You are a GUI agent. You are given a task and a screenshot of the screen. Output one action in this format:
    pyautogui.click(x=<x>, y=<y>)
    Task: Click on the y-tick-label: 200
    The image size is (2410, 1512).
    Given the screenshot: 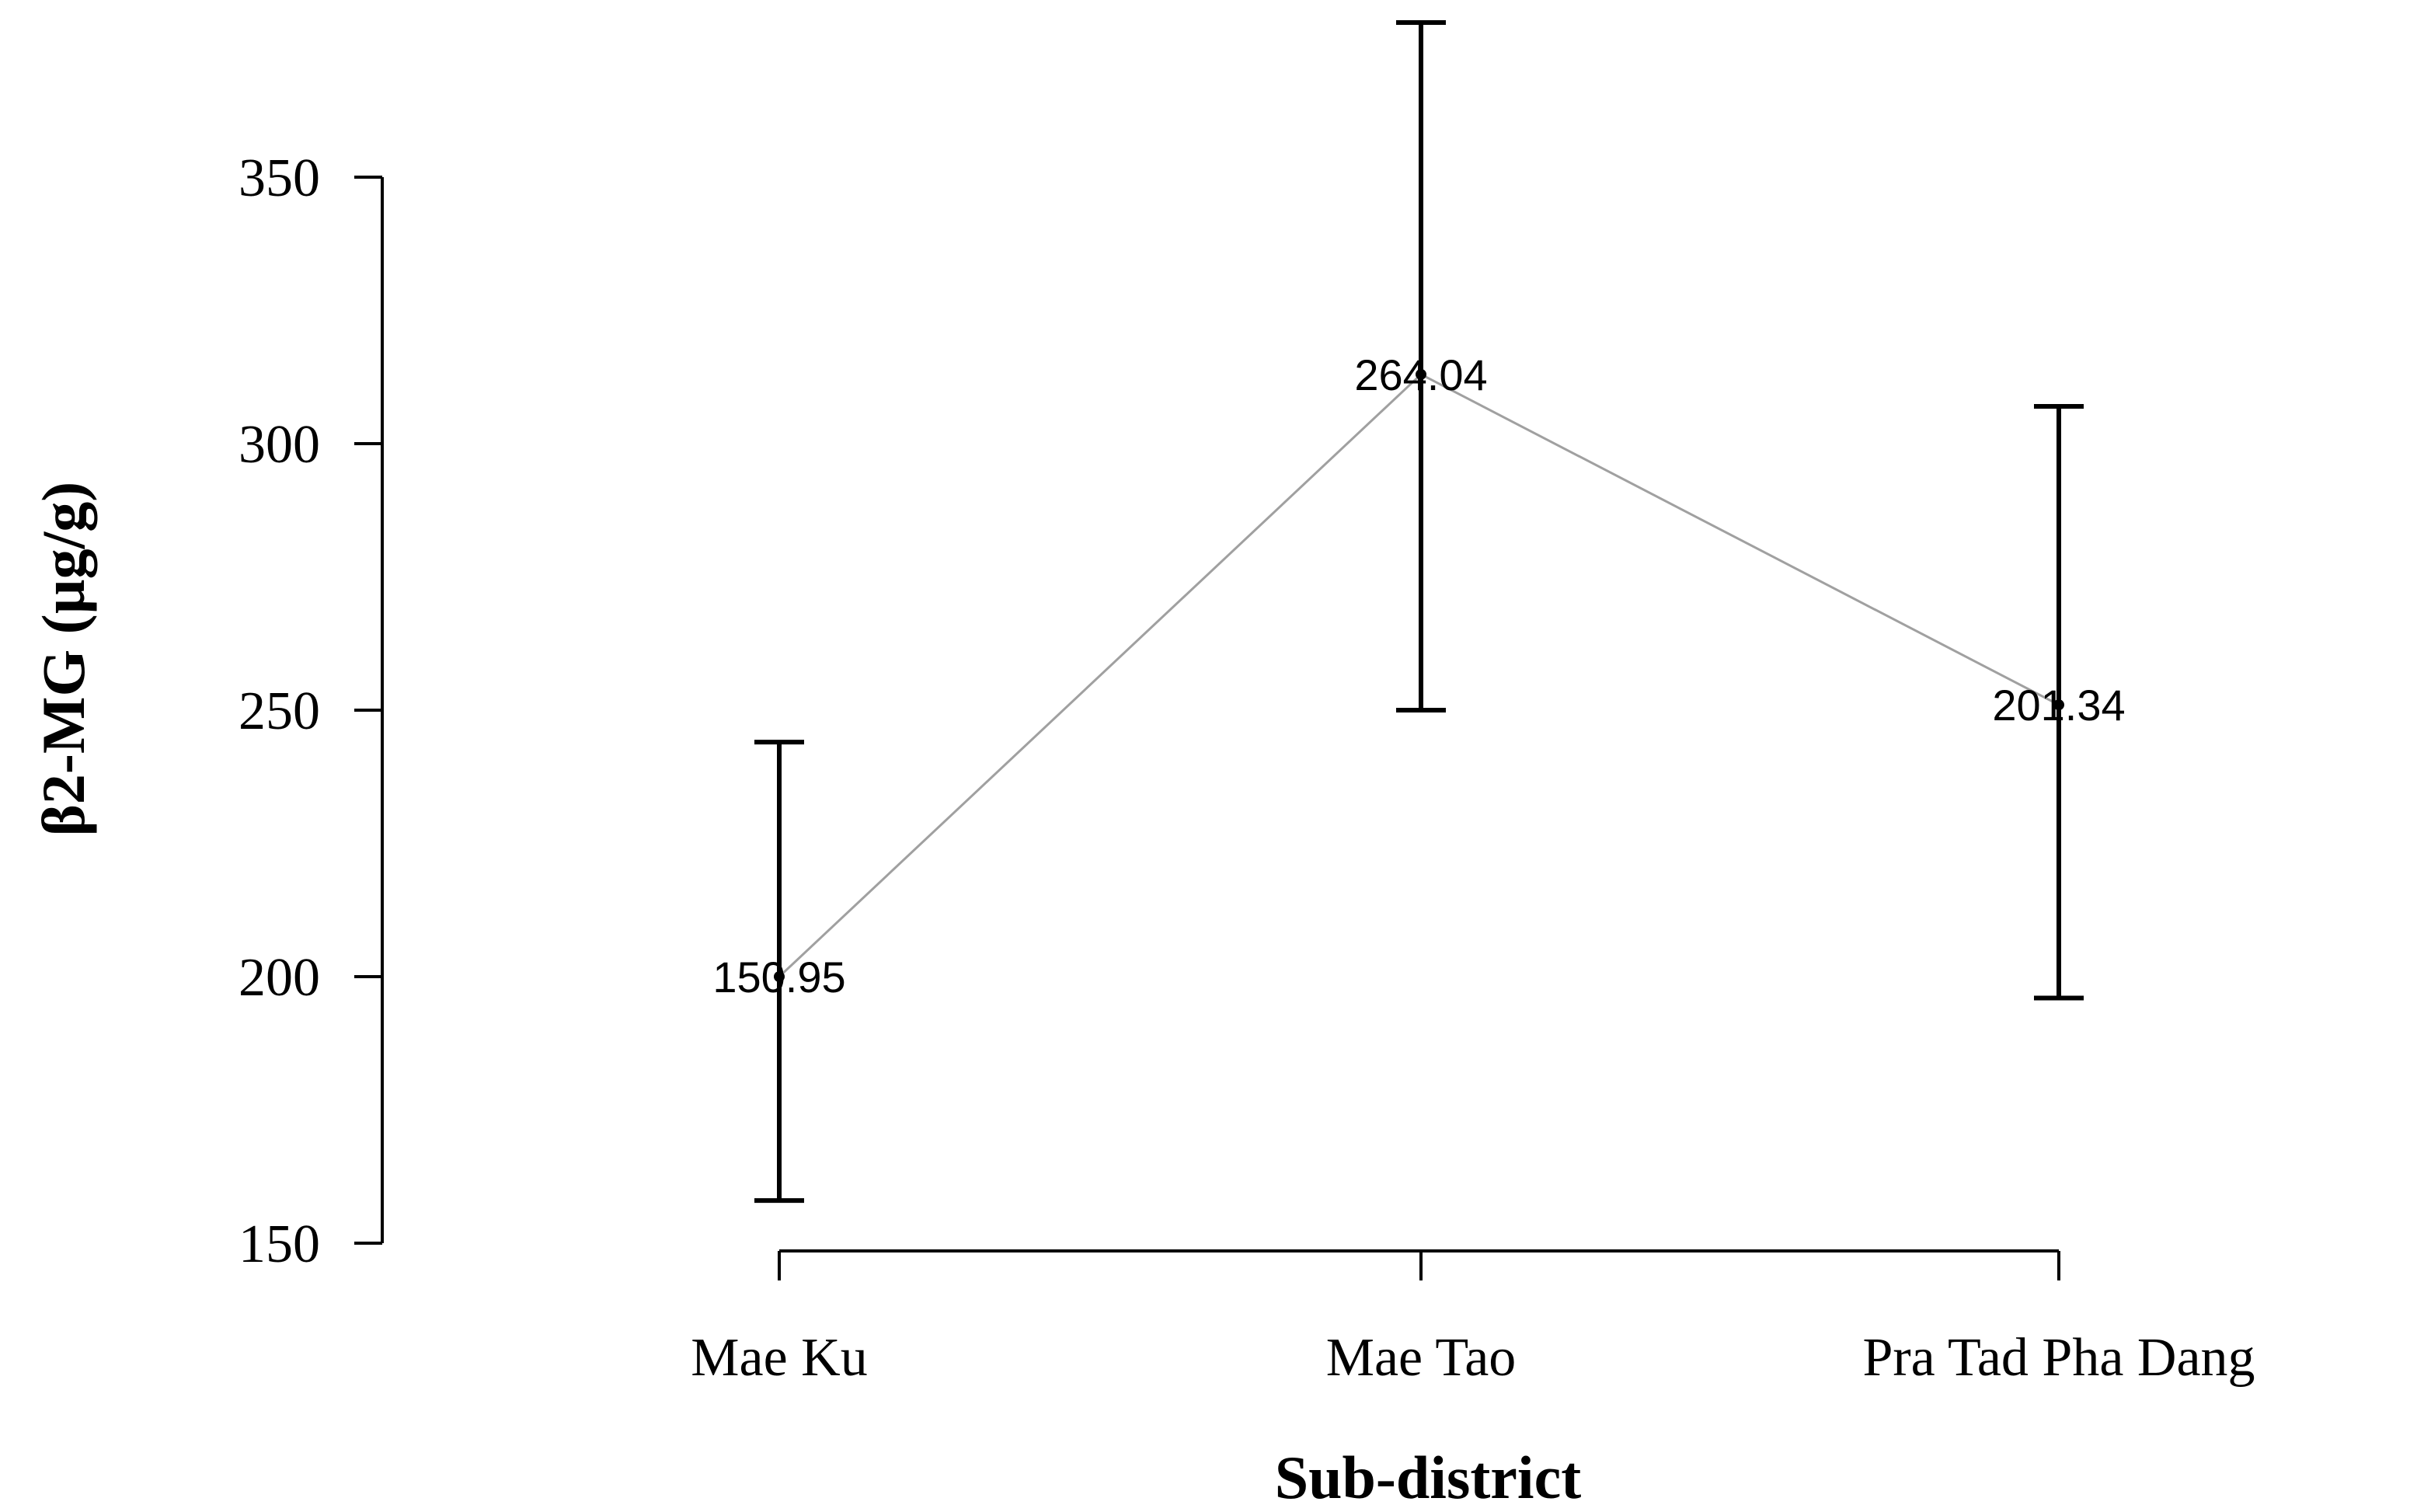 What is the action you would take?
    pyautogui.click(x=279, y=978)
    